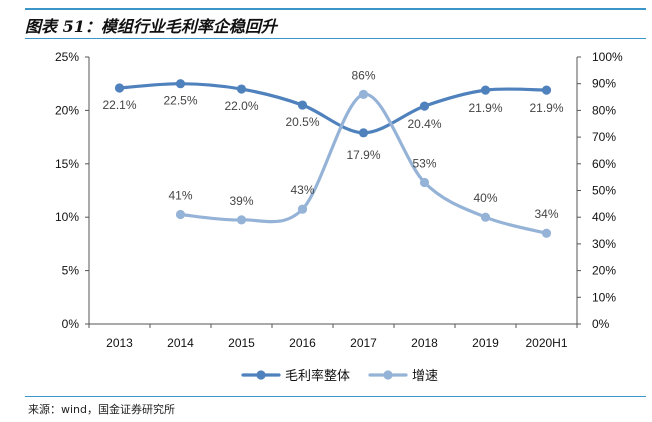 The height and width of the screenshot is (422, 652). I want to click on source-note: 来源：wind，国金证券研究所, so click(102, 409).